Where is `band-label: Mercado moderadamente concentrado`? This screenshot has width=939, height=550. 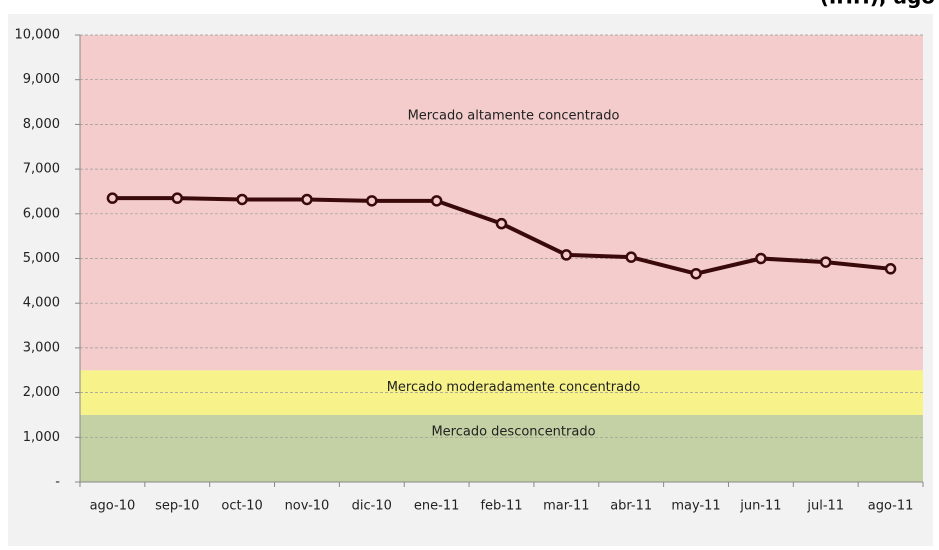 band-label: Mercado moderadamente concentrado is located at coordinates (514, 387).